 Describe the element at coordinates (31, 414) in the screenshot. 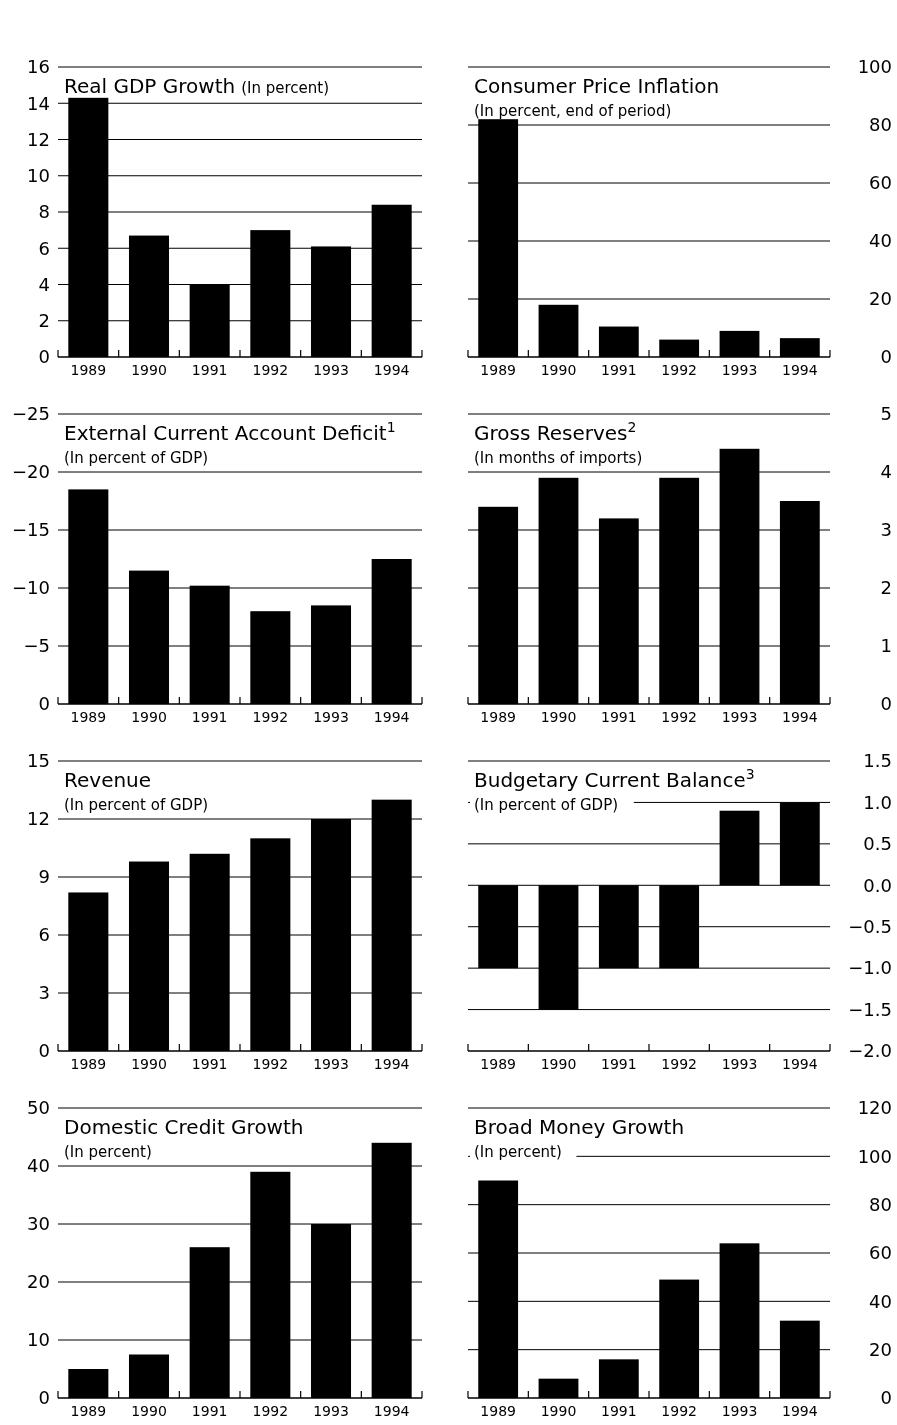

I see `y-tick-label: −25` at that location.